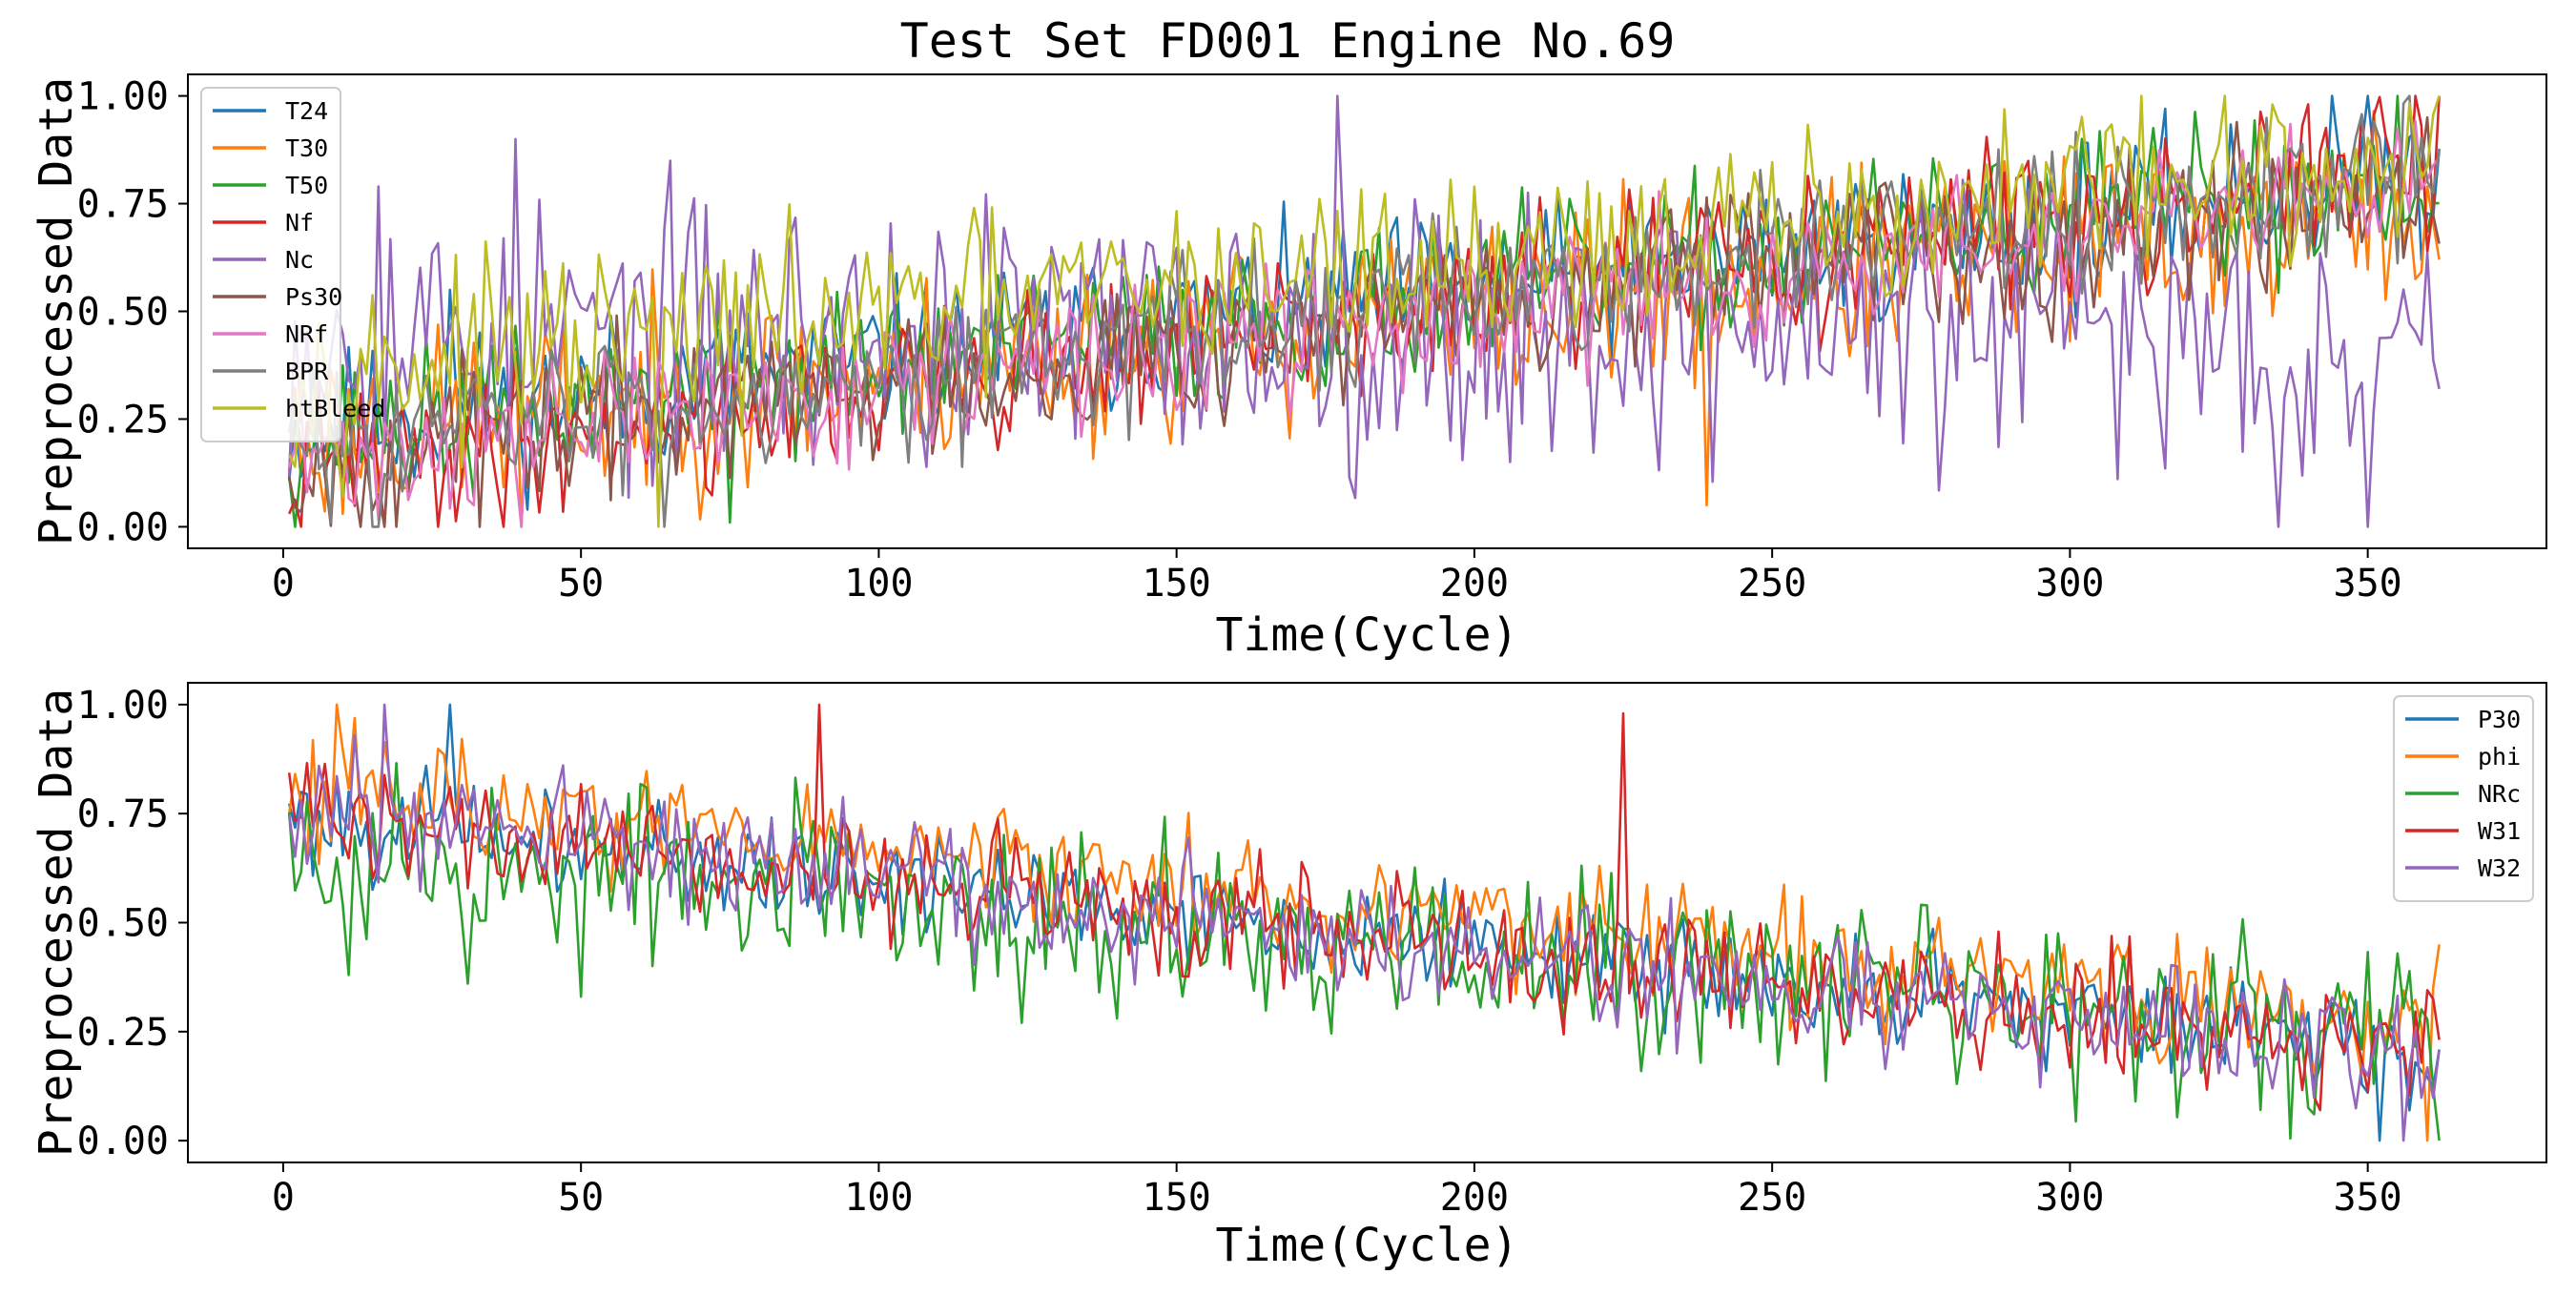  What do you see at coordinates (299, 260) in the screenshot?
I see `legend-label-nc: Nc` at bounding box center [299, 260].